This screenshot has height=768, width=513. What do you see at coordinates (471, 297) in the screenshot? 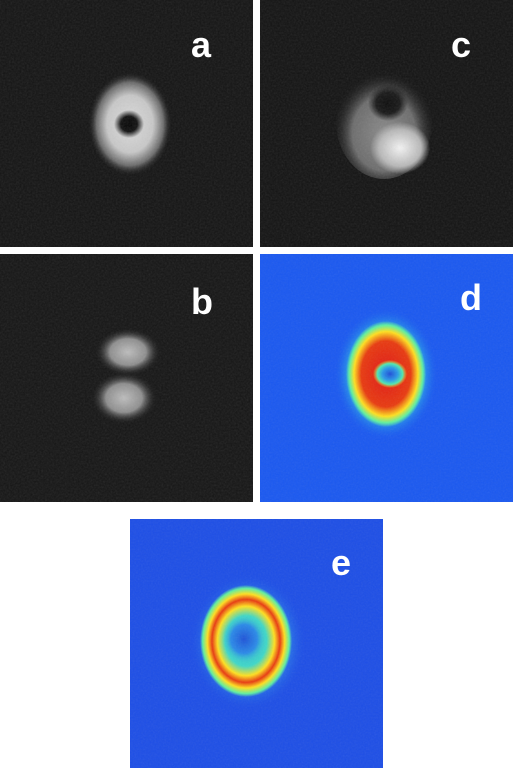
I see `panel-d-label: d` at bounding box center [471, 297].